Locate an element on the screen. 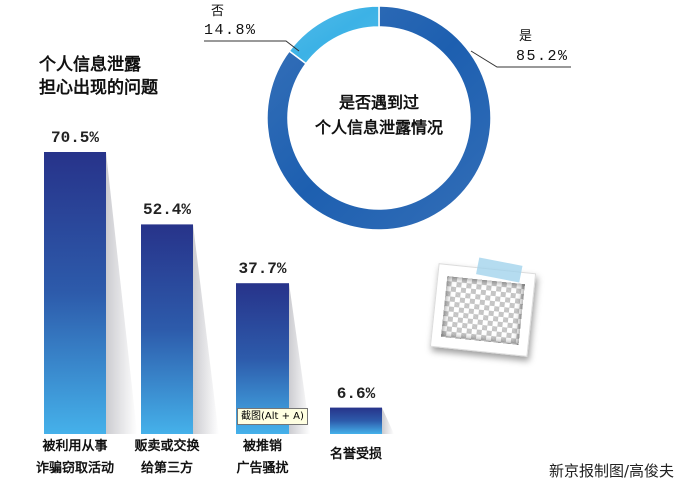 This screenshot has width=700, height=488. bar-category-label: 被推销 广告骚扰 is located at coordinates (262, 457).